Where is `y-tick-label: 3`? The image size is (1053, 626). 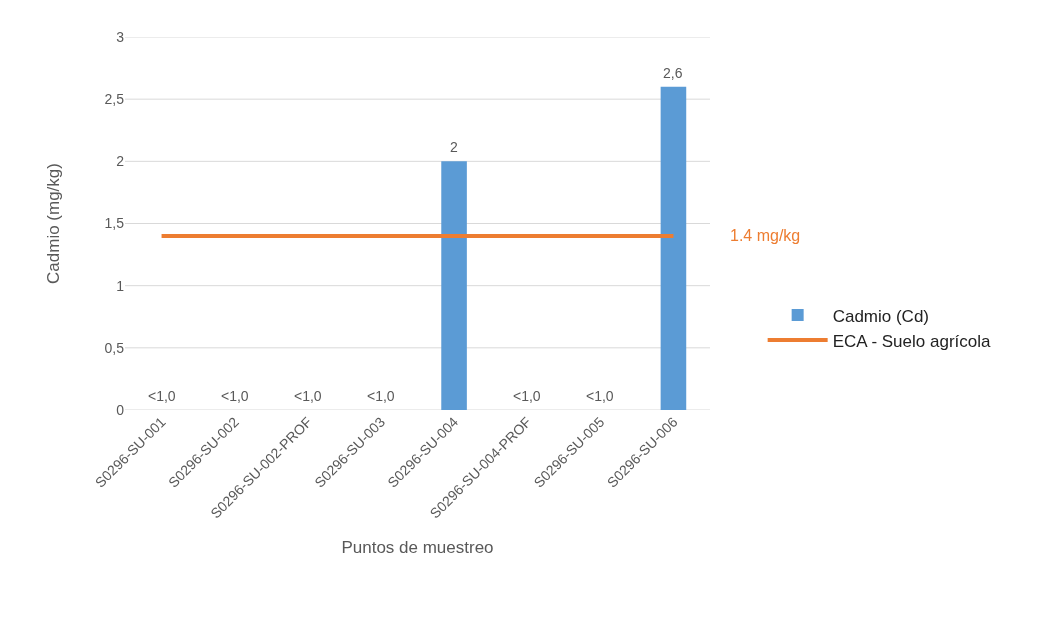 y-tick-label: 3 is located at coordinates (120, 36).